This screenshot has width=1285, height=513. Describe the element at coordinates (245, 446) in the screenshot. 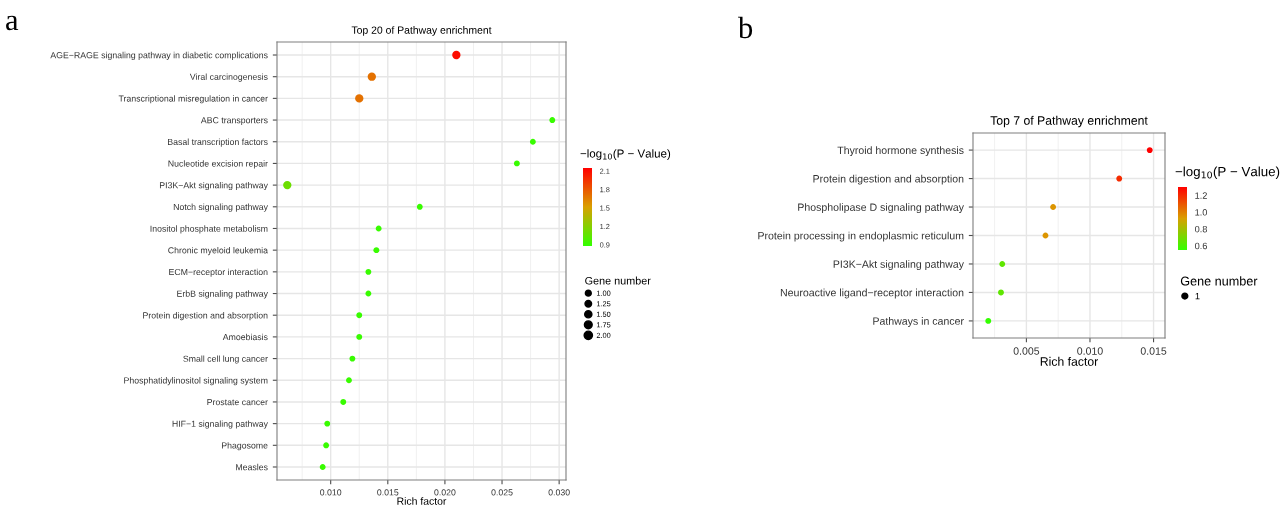

I see `y-tick-label: Phagosome` at that location.